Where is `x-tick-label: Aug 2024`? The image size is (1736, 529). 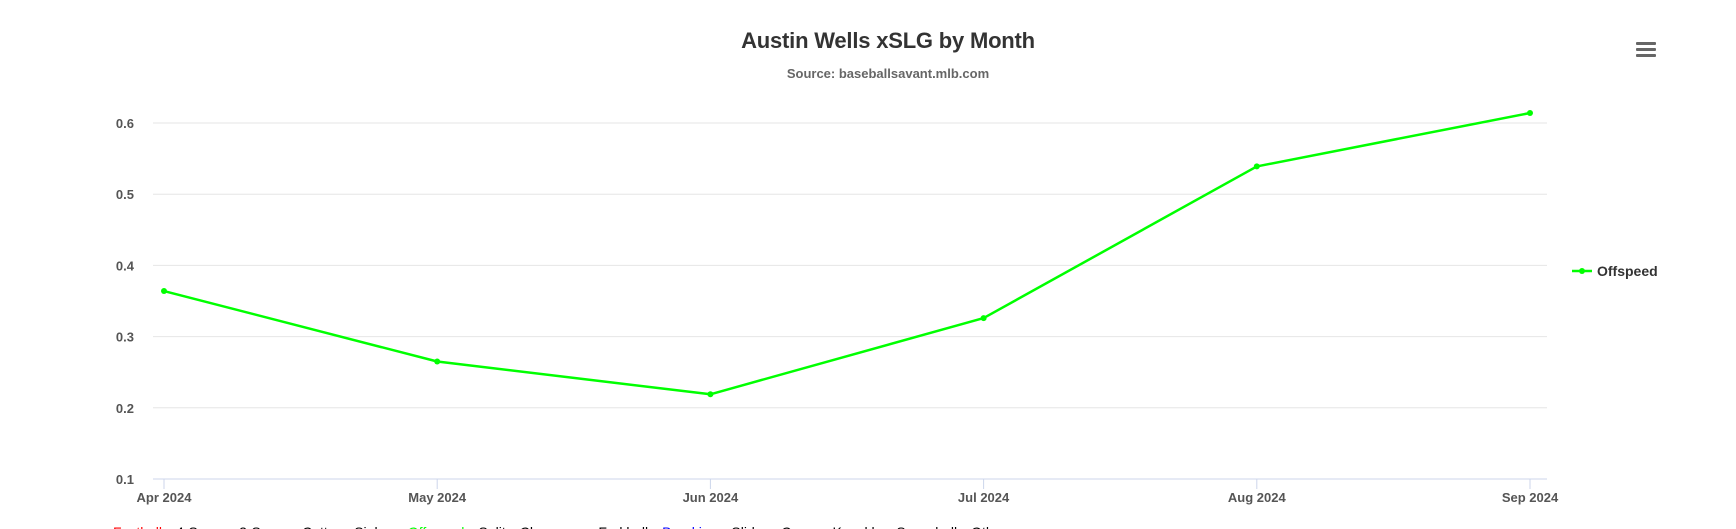 x-tick-label: Aug 2024 is located at coordinates (1257, 497).